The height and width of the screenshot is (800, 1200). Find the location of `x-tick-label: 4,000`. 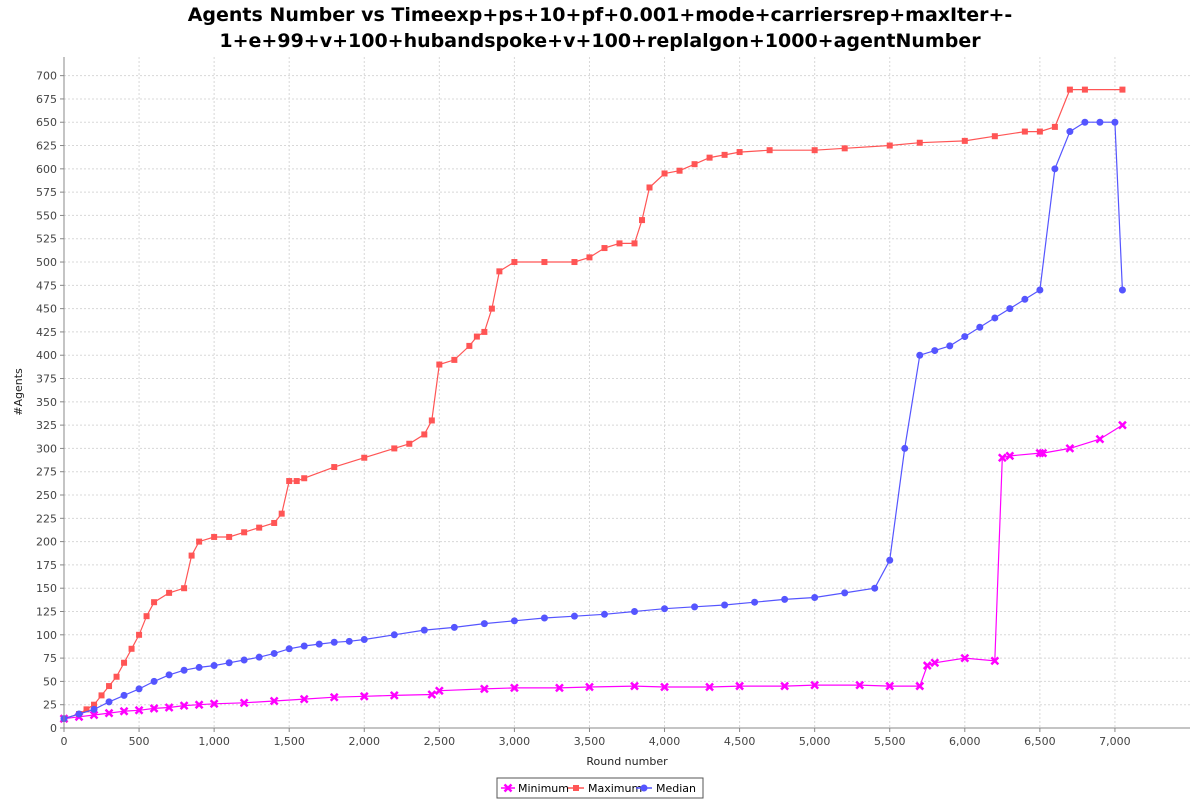

x-tick-label: 4,000 is located at coordinates (665, 741).